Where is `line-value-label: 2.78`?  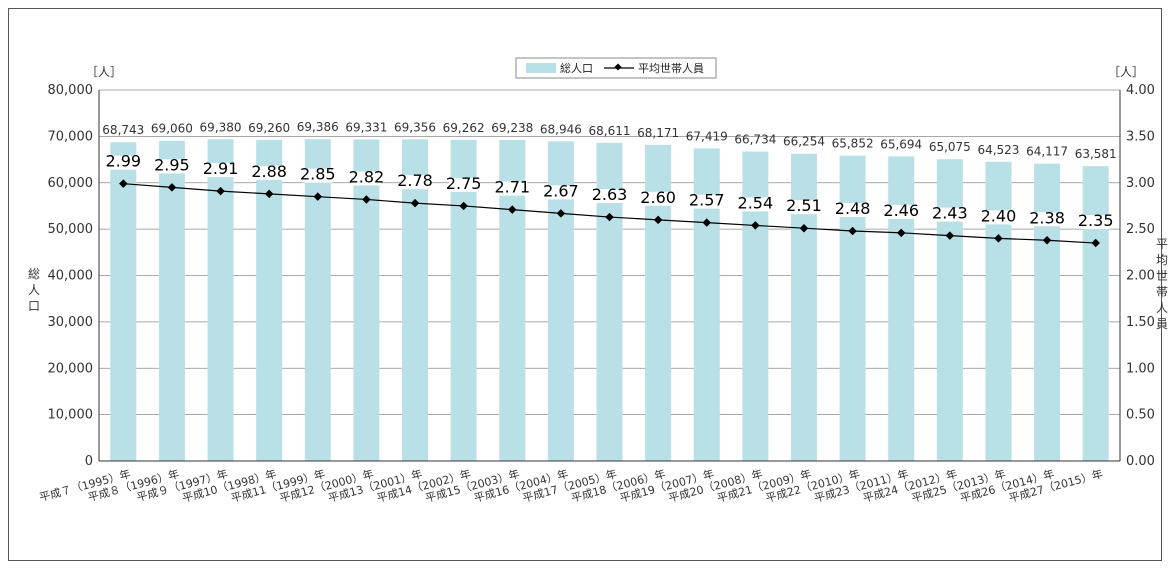
line-value-label: 2.78 is located at coordinates (415, 180).